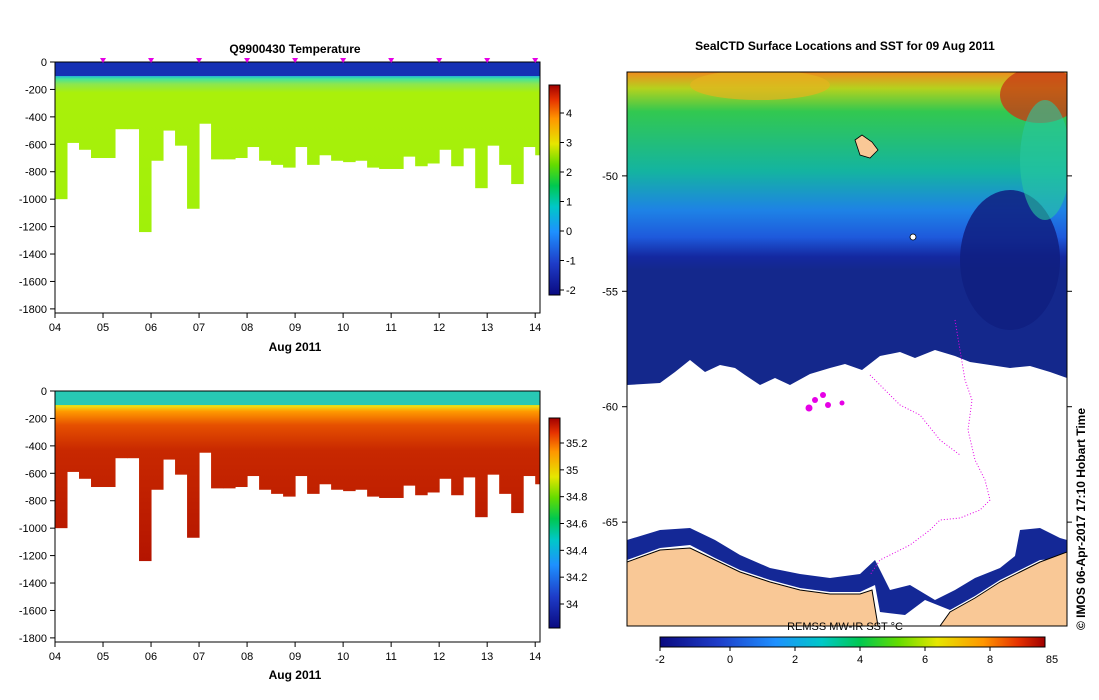 The width and height of the screenshot is (1099, 700). I want to click on salinity-plot-area, so click(297, 476).